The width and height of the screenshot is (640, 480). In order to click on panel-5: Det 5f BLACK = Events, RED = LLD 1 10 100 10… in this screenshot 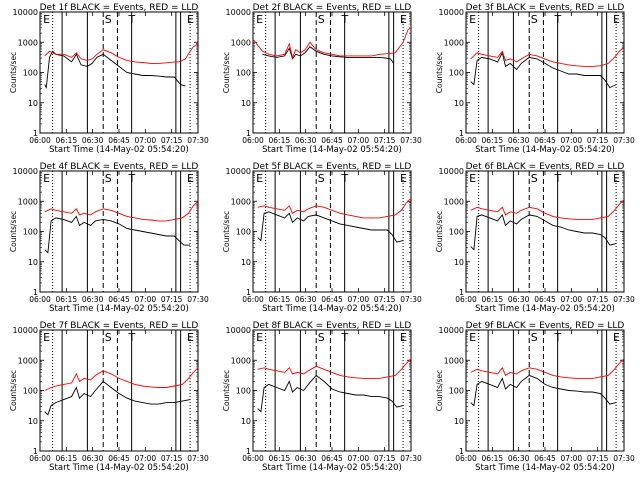, I will do `click(322, 238)`.